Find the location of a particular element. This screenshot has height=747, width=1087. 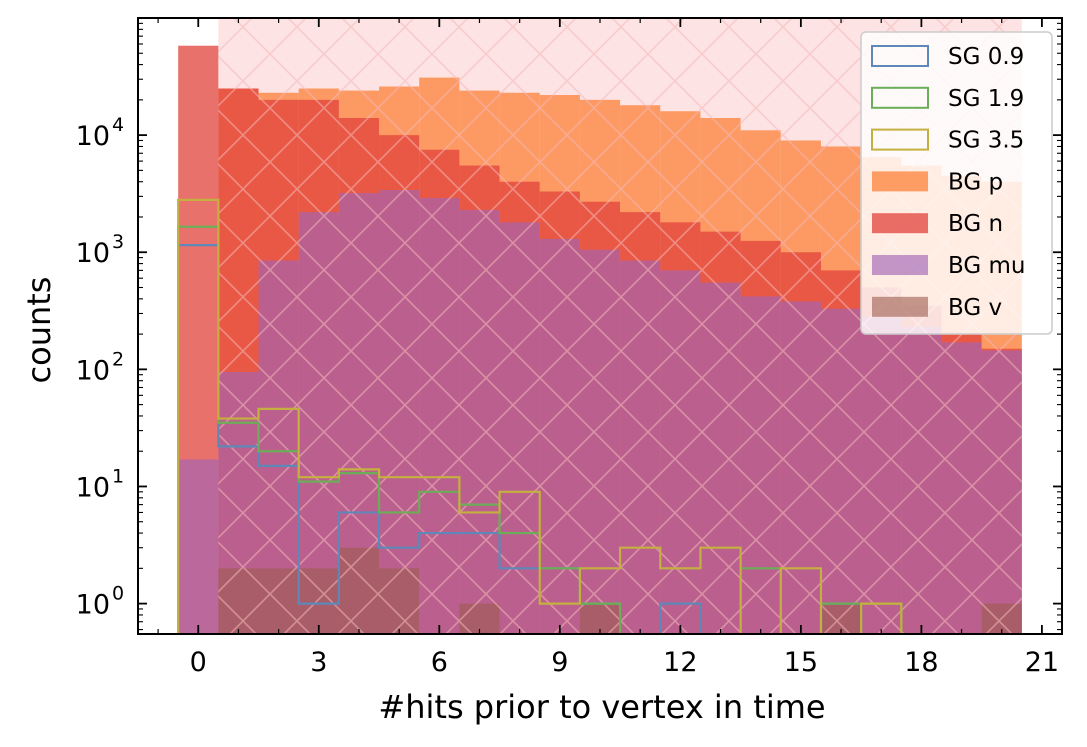

x-tick-label: 15 is located at coordinates (801, 662).